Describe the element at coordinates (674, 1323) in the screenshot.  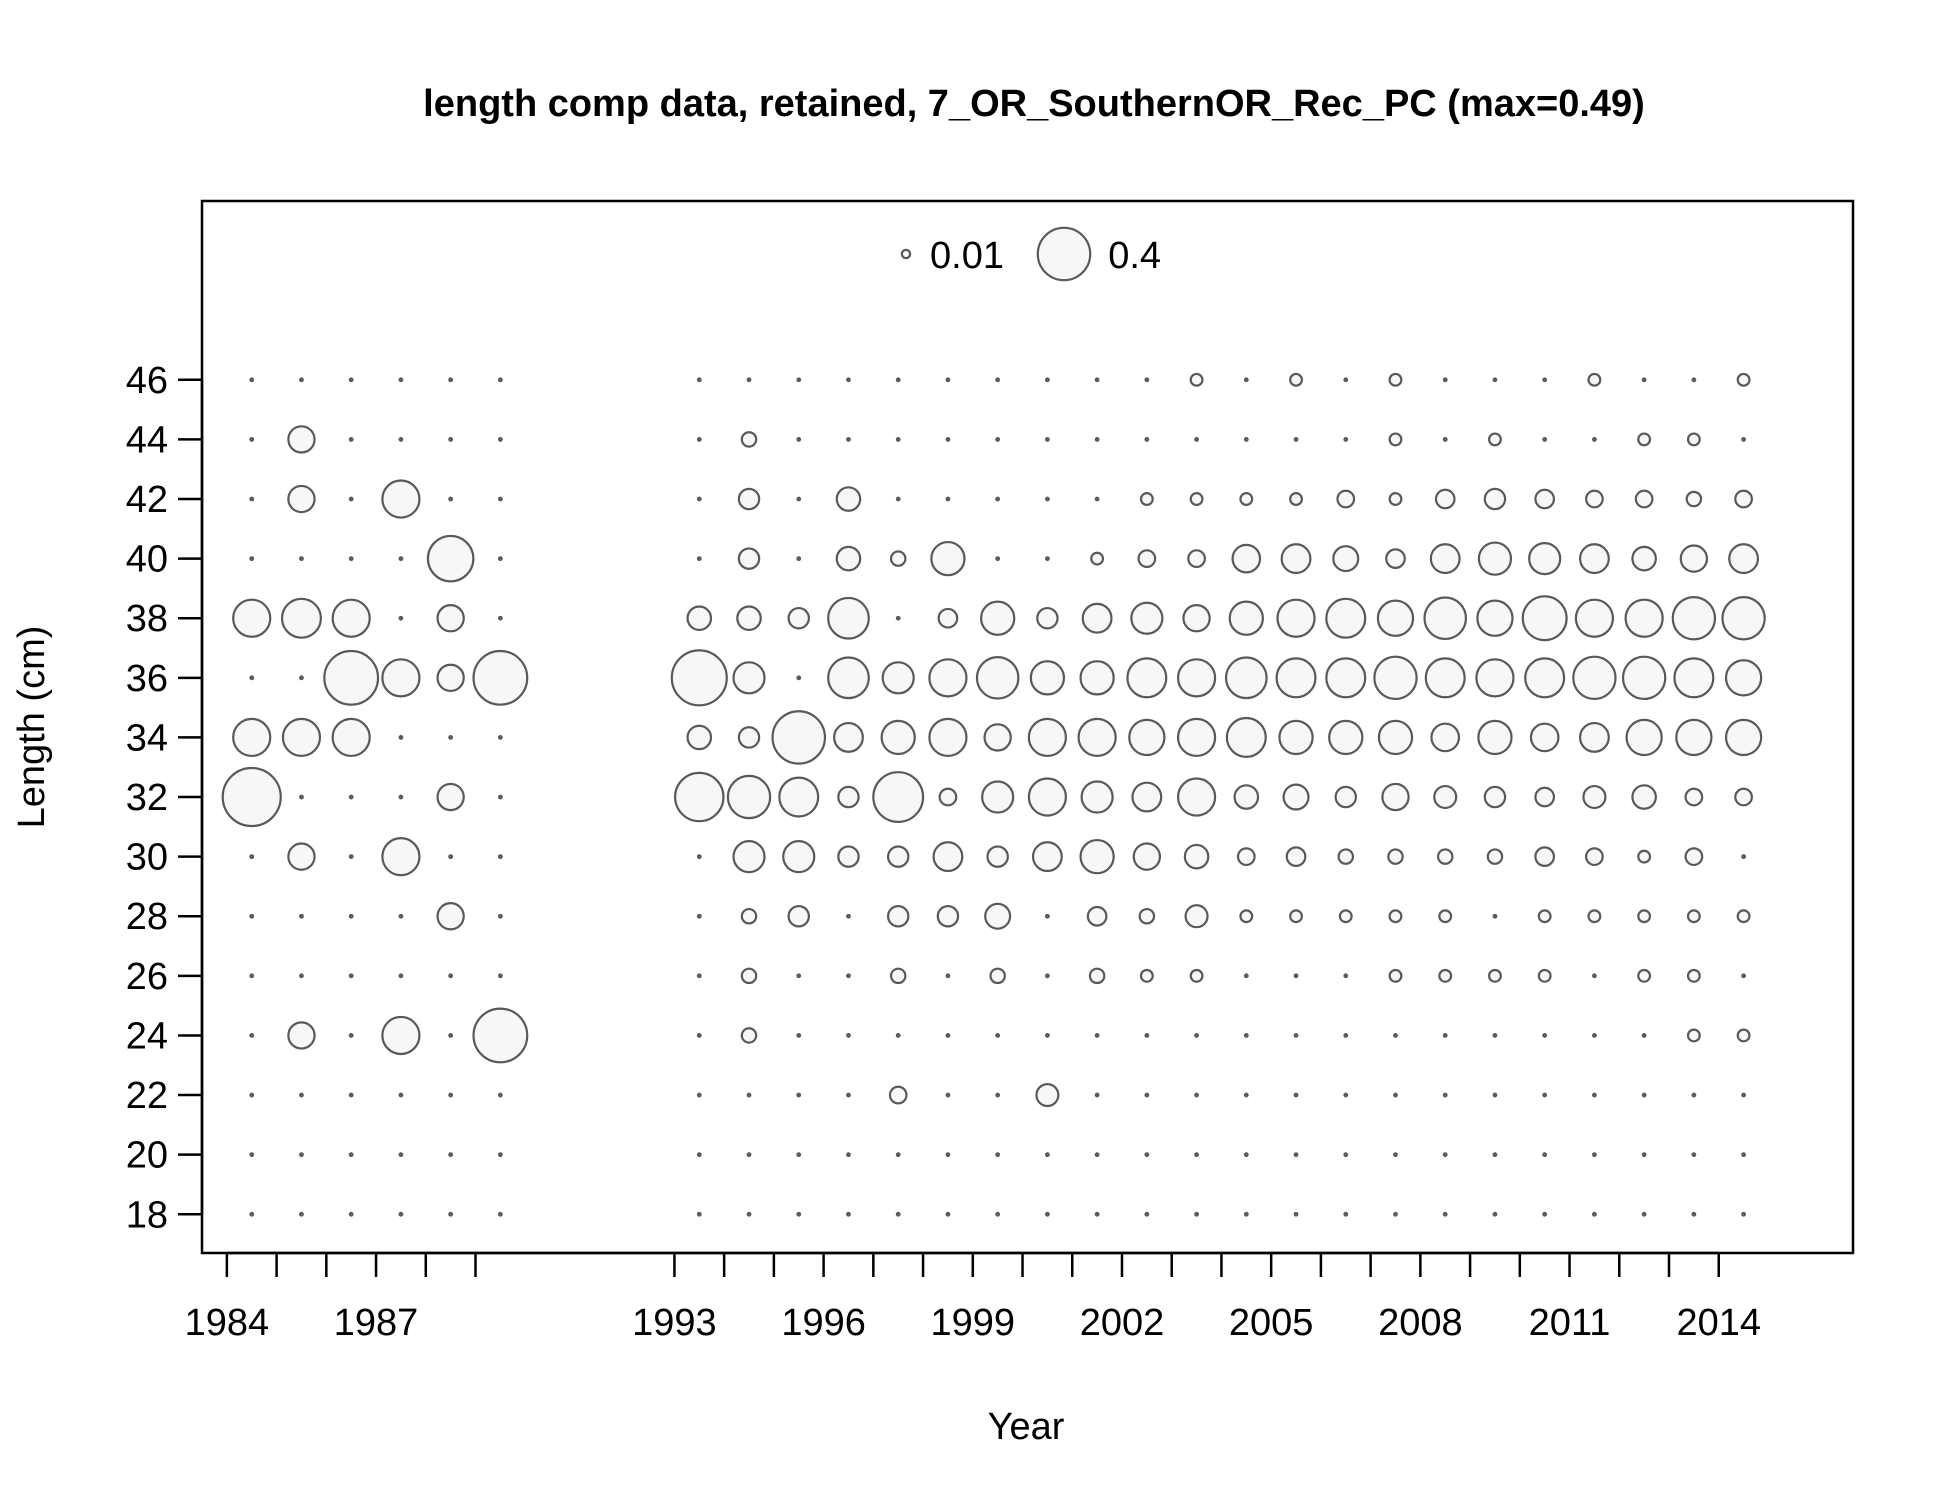
I see `x-tick-label: 1993` at that location.